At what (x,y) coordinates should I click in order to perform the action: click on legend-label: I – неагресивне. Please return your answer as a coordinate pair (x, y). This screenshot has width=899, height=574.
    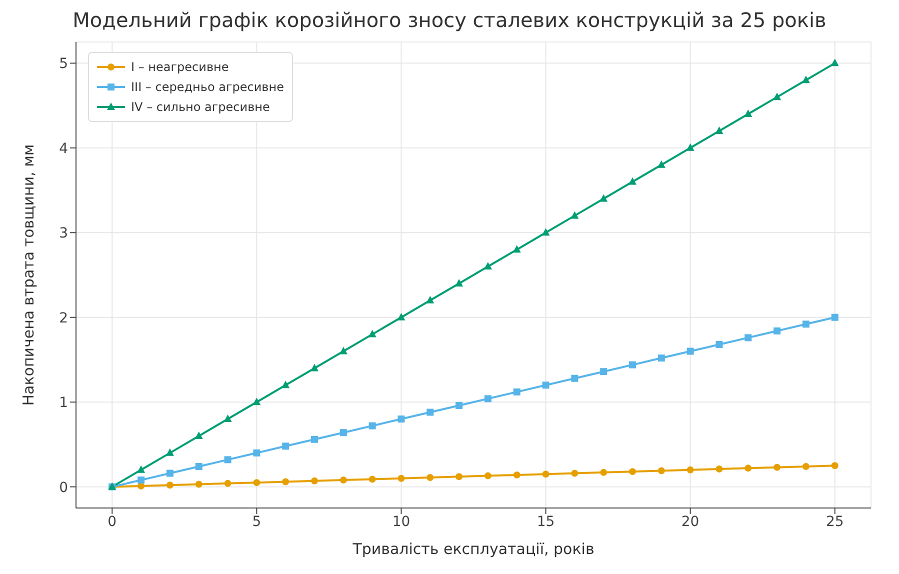
    Looking at the image, I should click on (180, 67).